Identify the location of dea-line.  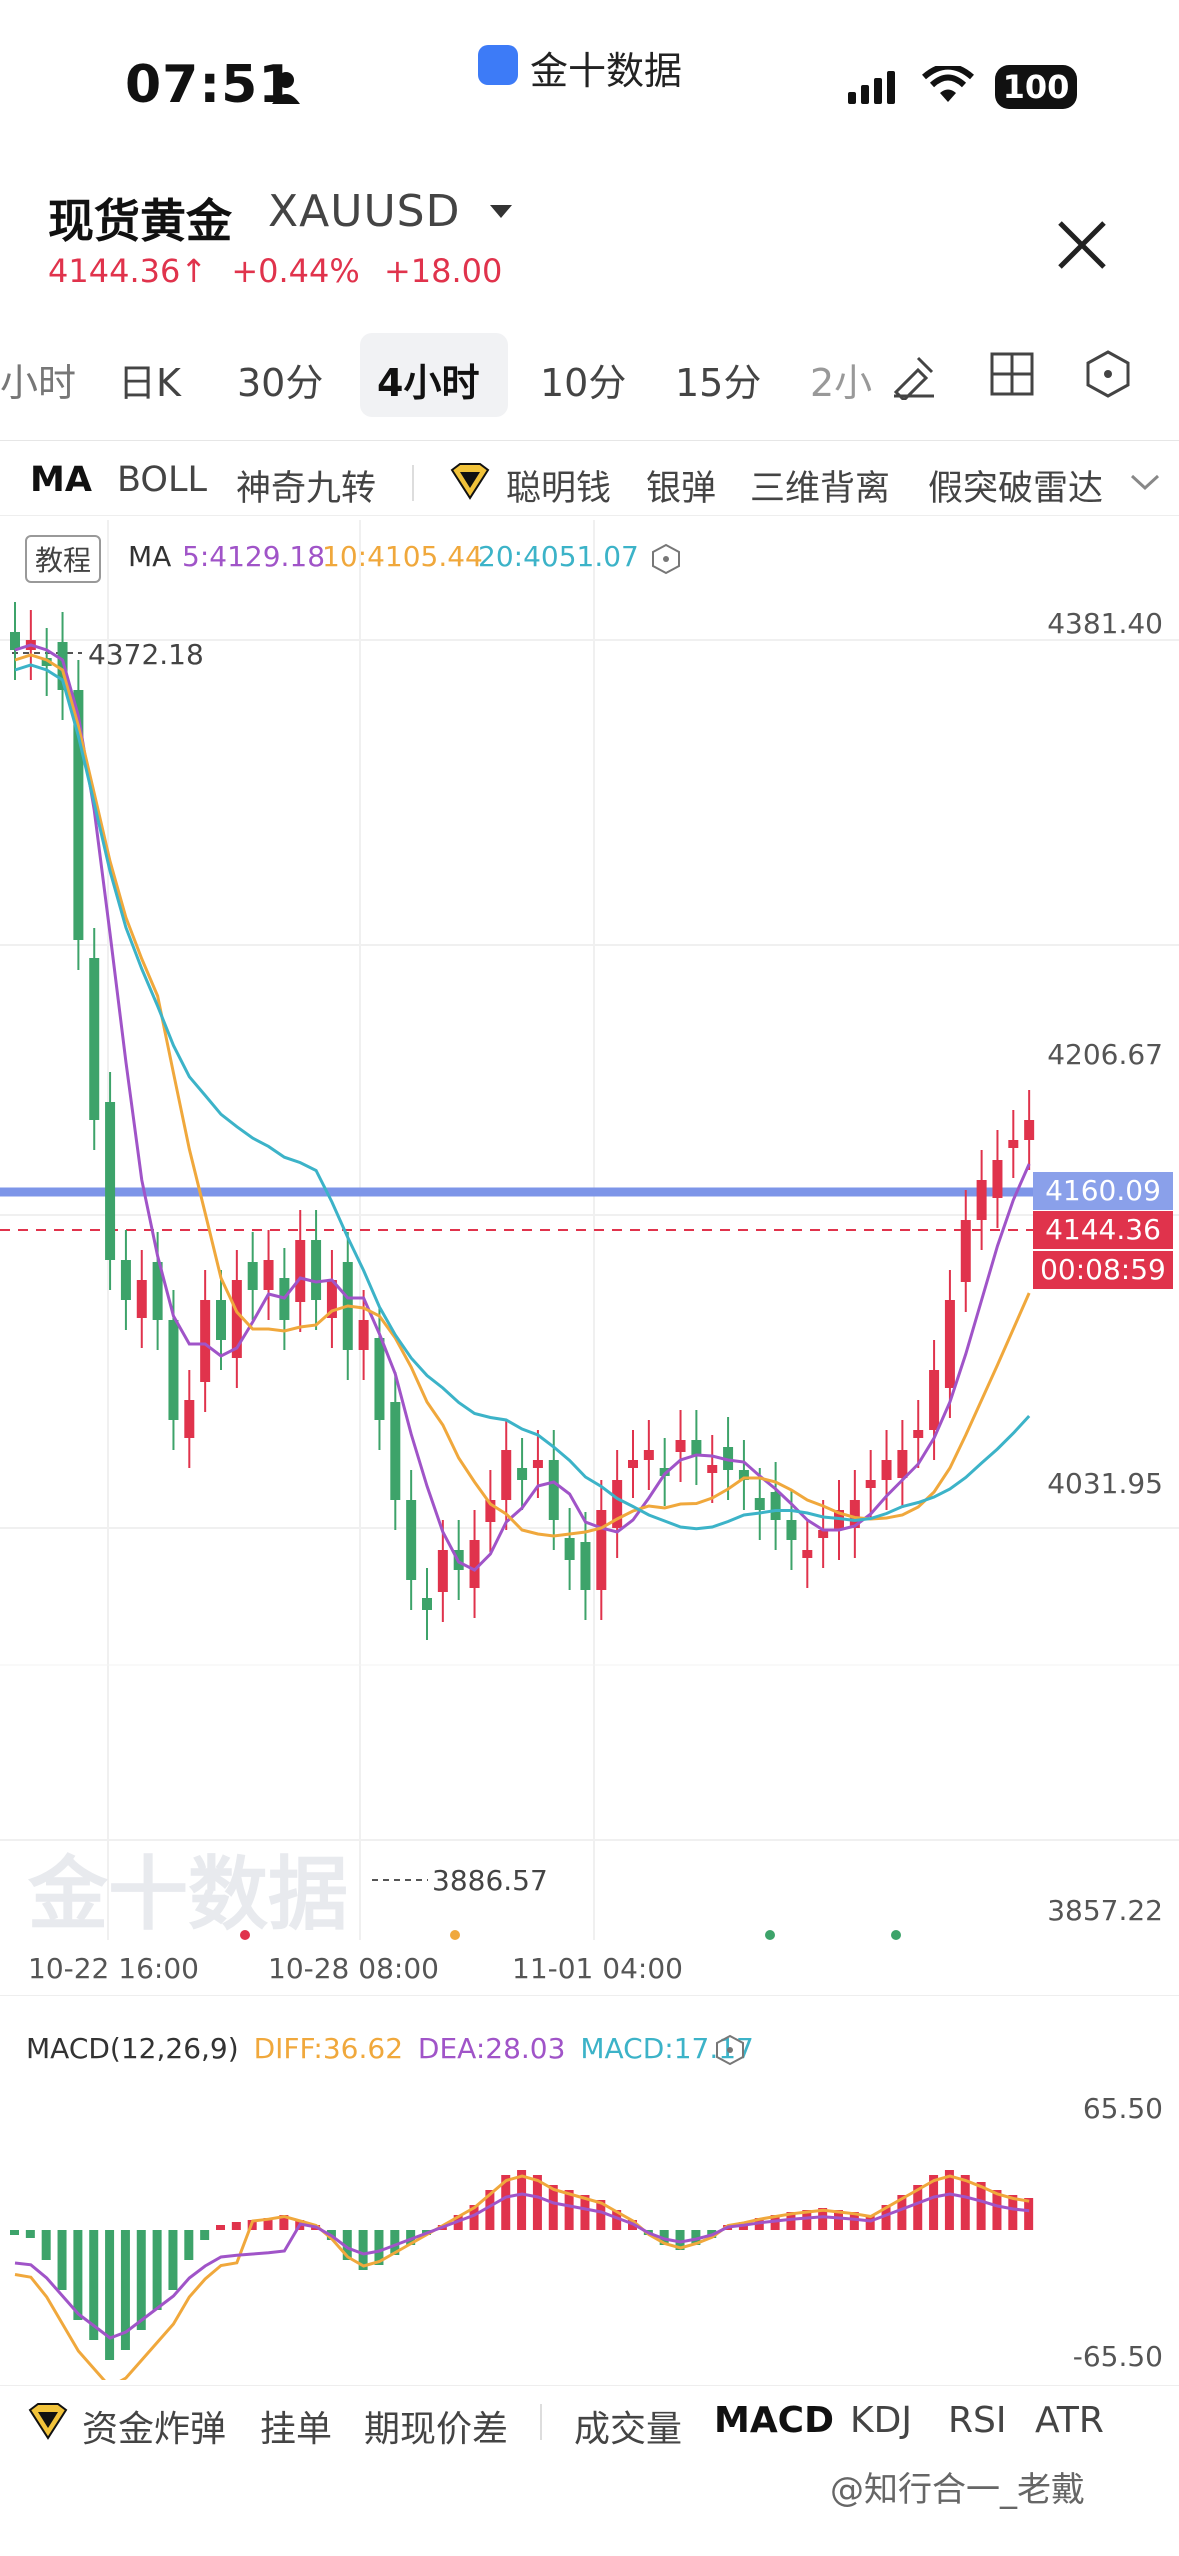
(522, 2266).